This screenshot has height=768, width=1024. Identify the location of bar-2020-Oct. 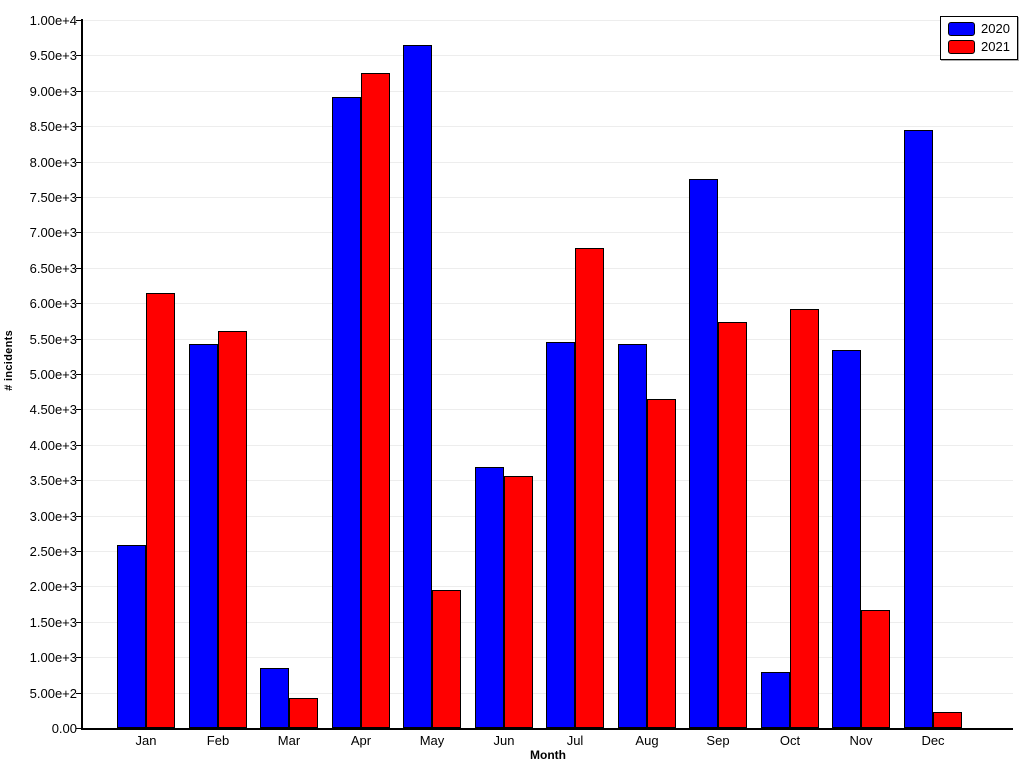
(775, 700).